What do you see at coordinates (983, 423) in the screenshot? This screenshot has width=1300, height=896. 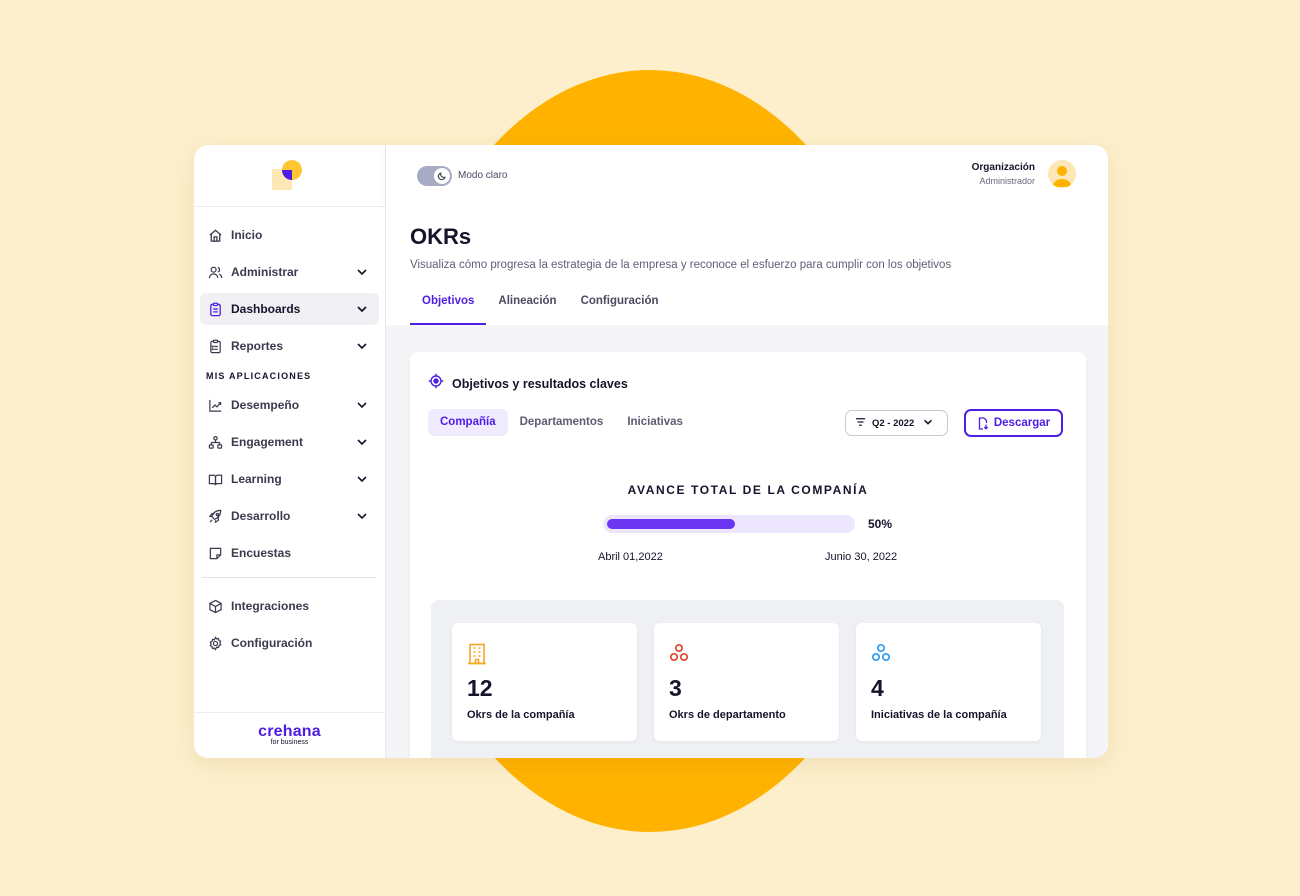 I see `file-download-icon` at bounding box center [983, 423].